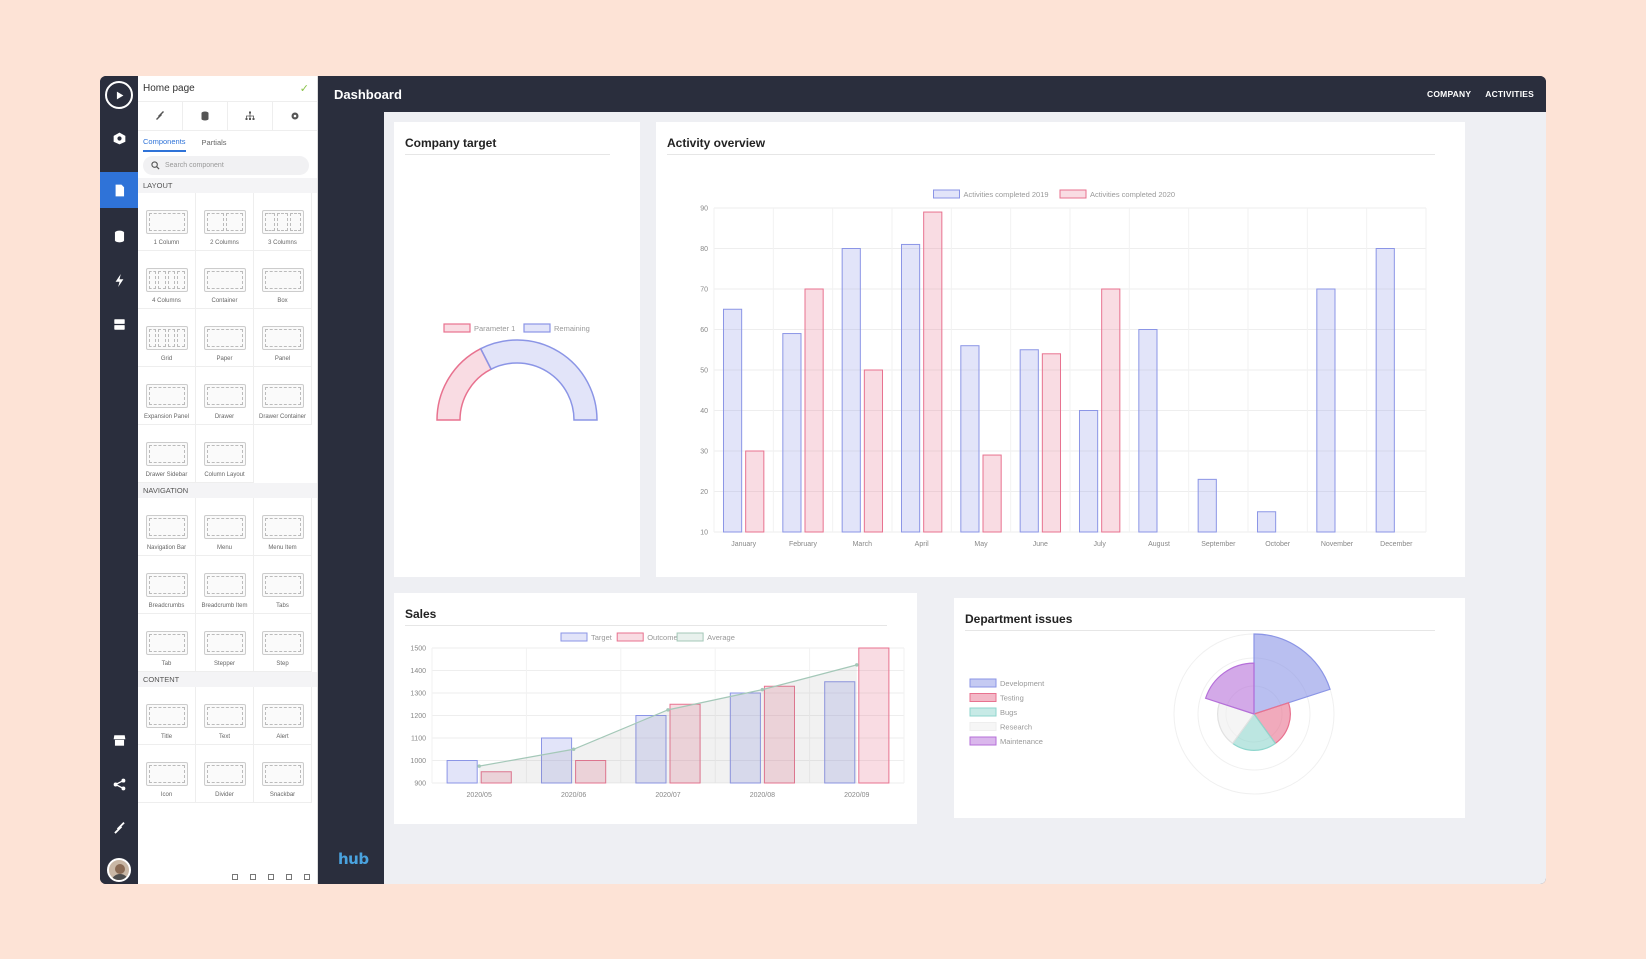 This screenshot has height=959, width=1646. I want to click on expand-icon, so click(307, 877).